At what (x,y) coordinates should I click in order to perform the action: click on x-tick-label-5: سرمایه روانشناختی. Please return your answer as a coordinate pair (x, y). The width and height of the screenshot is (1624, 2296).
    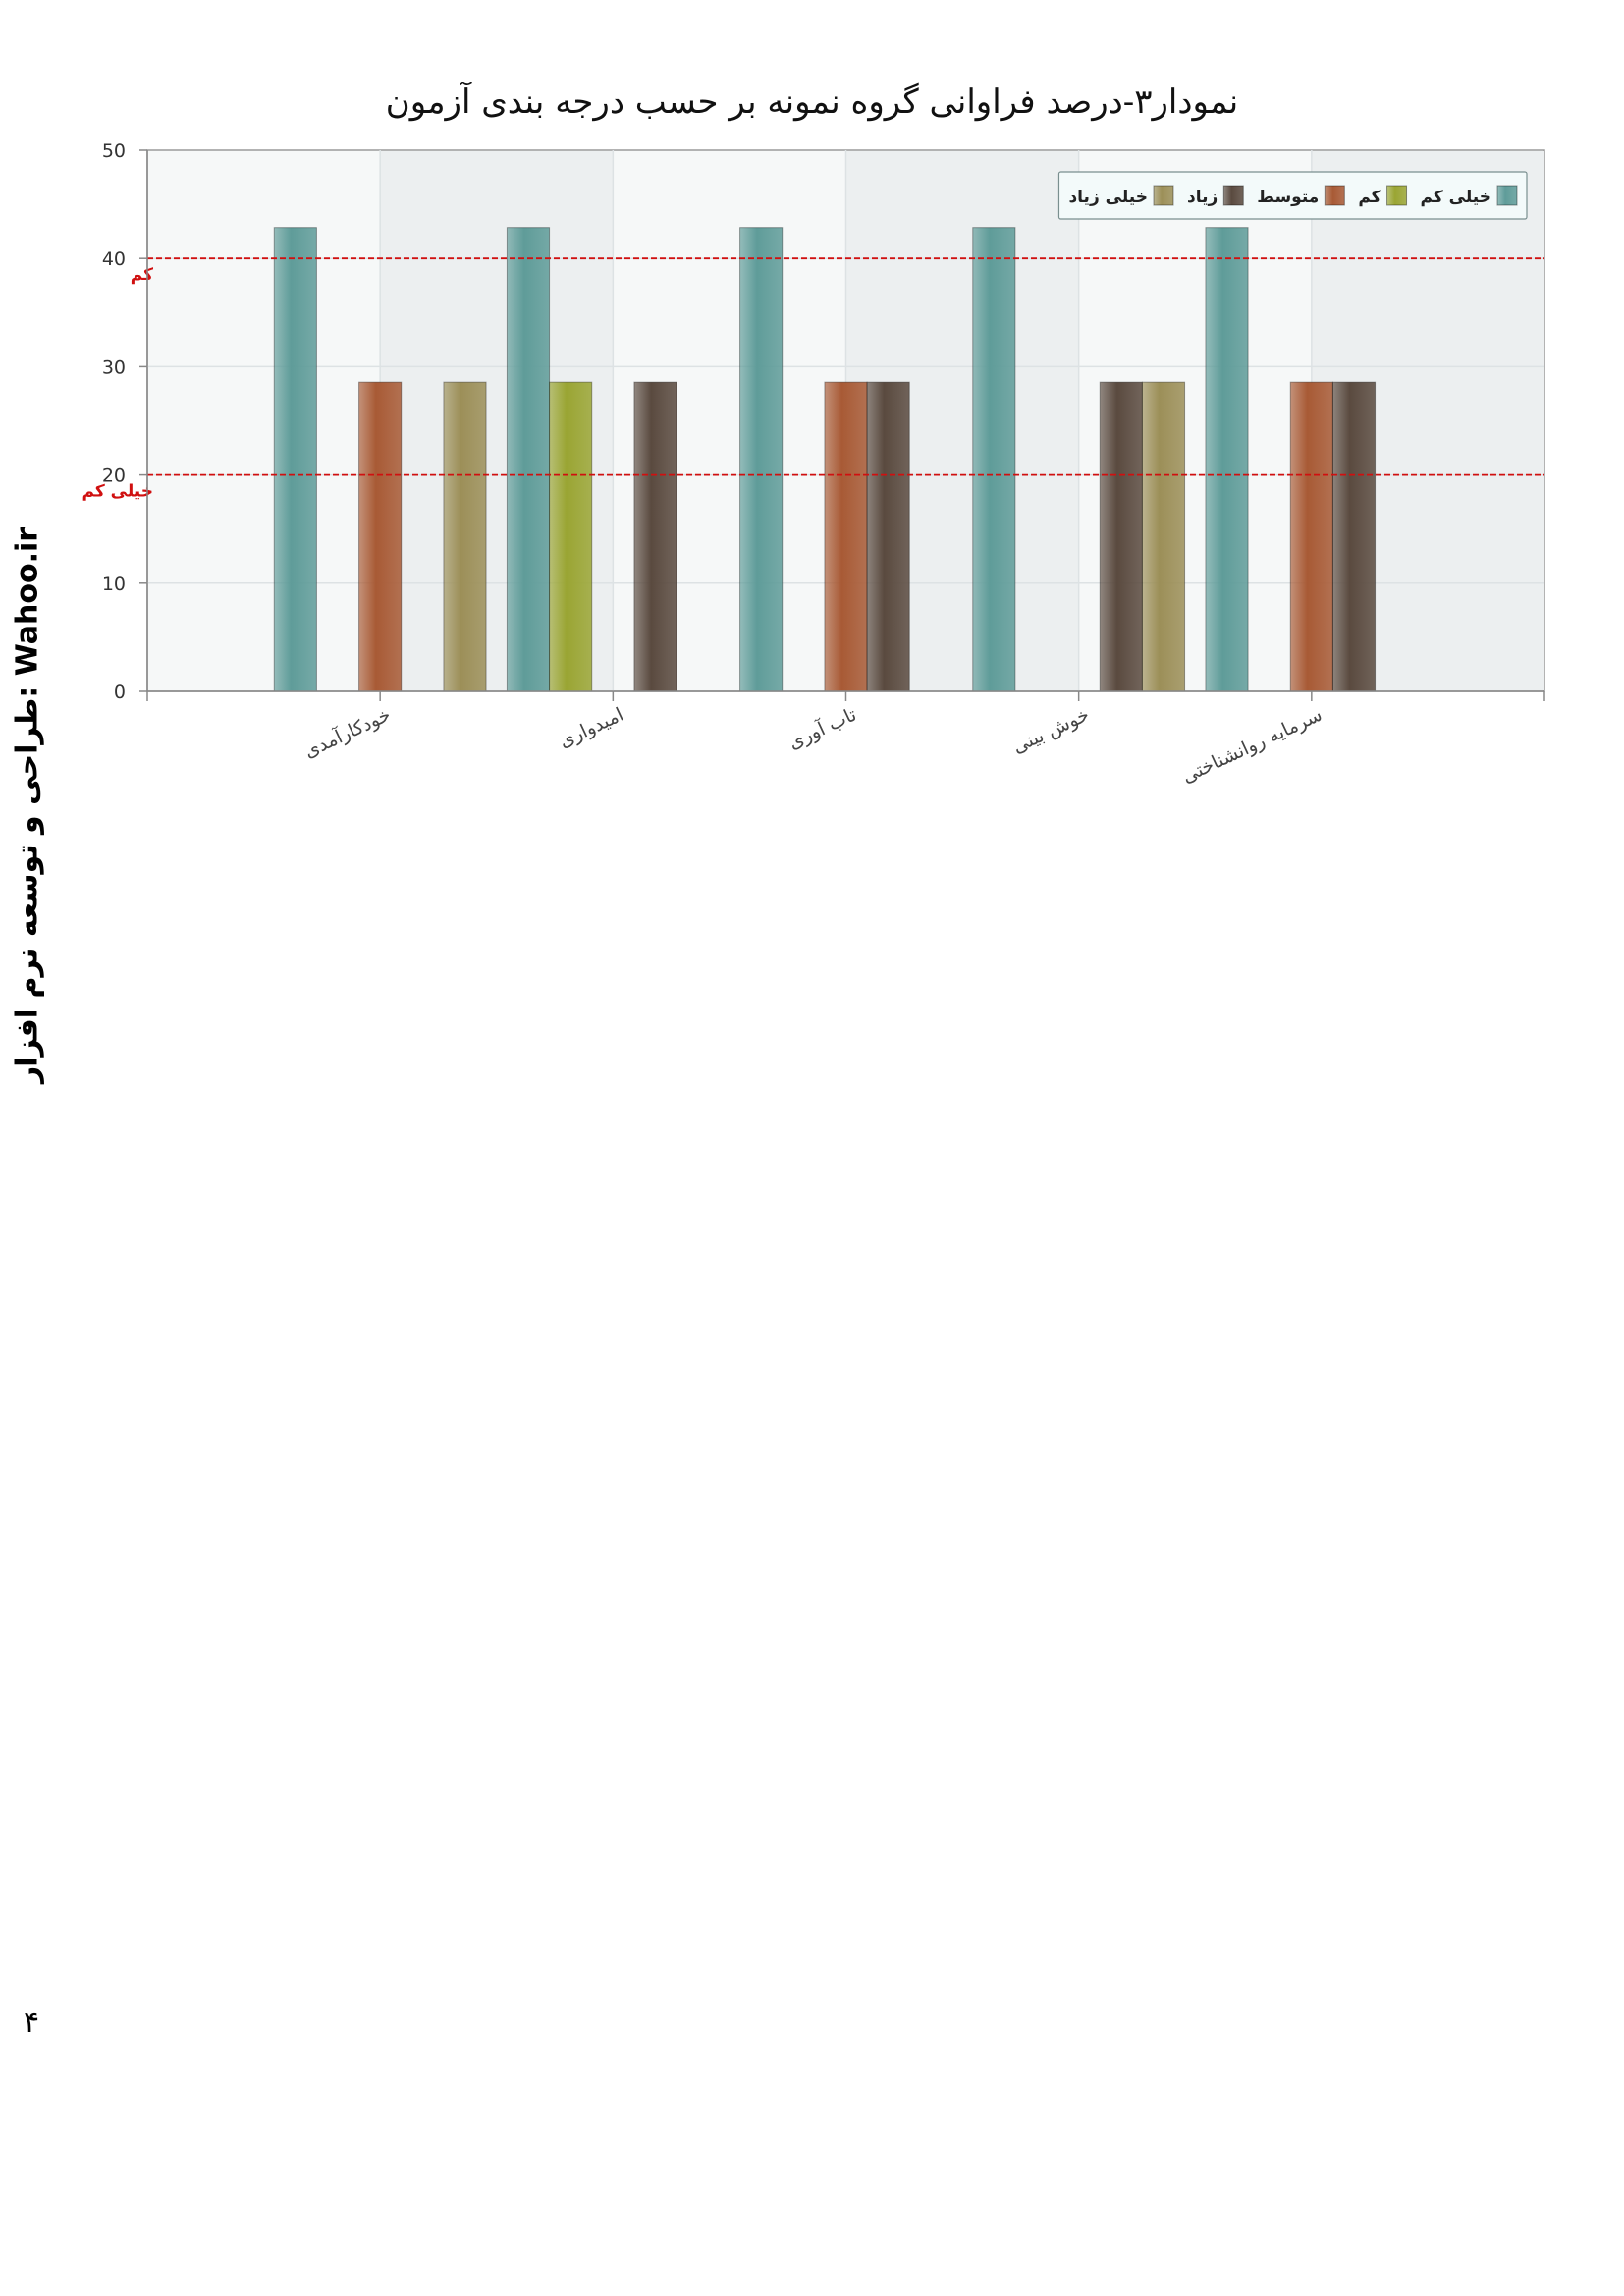
    Looking at the image, I should click on (1252, 746).